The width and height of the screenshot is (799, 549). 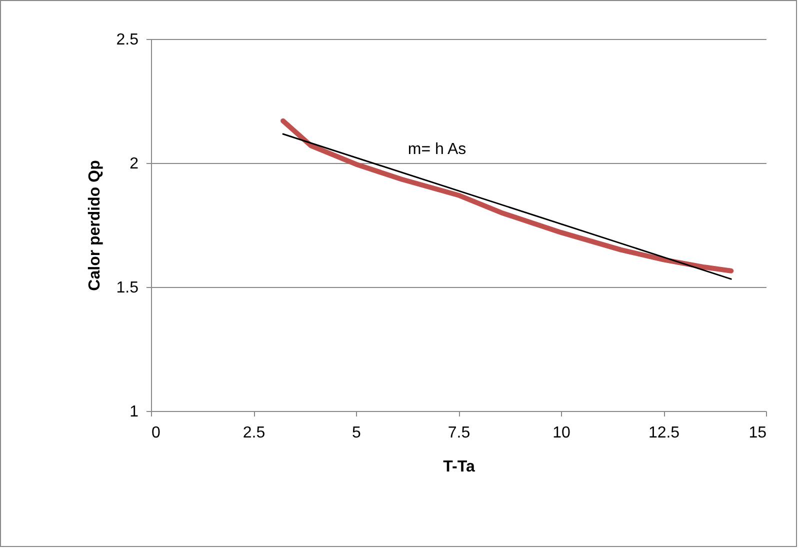 I want to click on annotation: m= h As, so click(x=437, y=149).